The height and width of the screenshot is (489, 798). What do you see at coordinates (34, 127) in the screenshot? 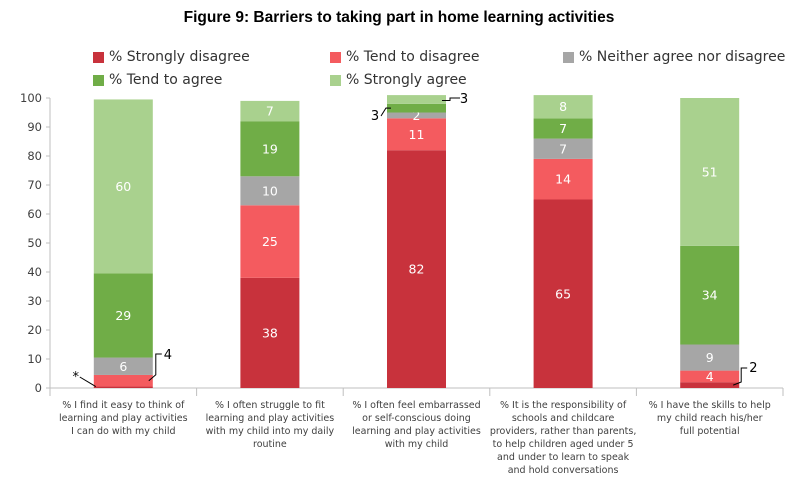
I see `y-tick-label: 90` at bounding box center [34, 127].